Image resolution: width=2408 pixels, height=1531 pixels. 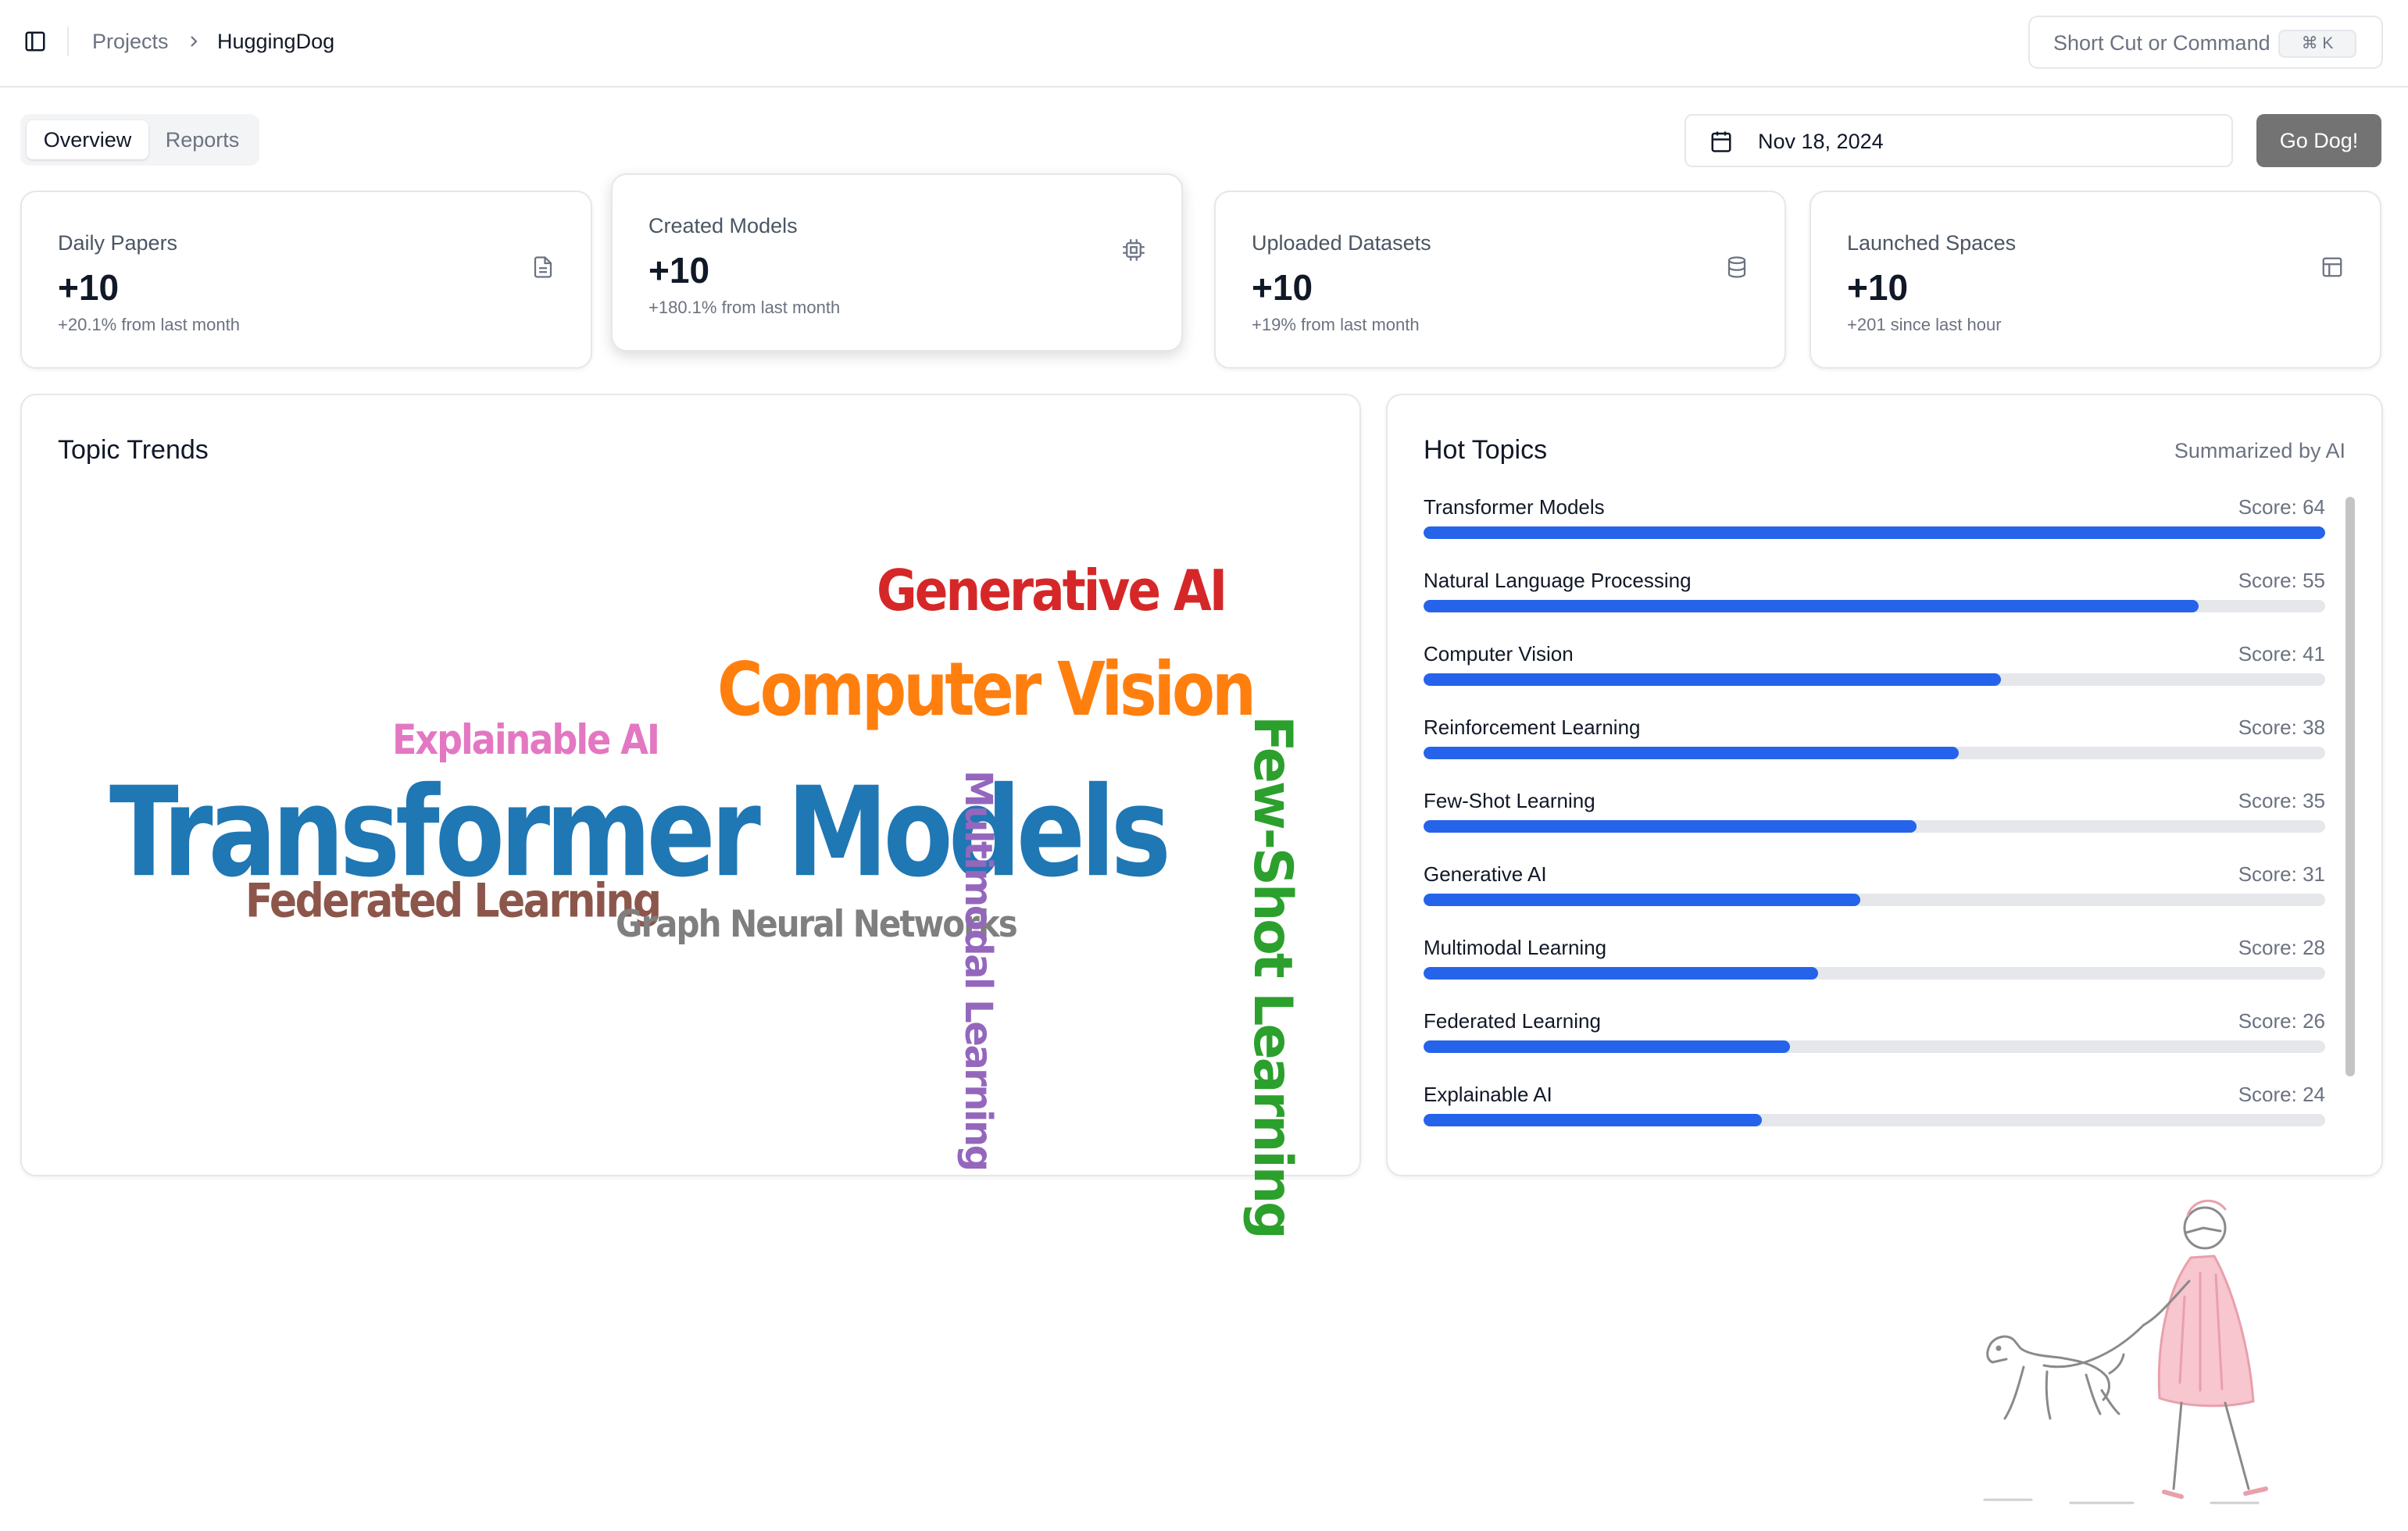 What do you see at coordinates (1925, 324) in the screenshot?
I see `stat-change: +201 since last hour` at bounding box center [1925, 324].